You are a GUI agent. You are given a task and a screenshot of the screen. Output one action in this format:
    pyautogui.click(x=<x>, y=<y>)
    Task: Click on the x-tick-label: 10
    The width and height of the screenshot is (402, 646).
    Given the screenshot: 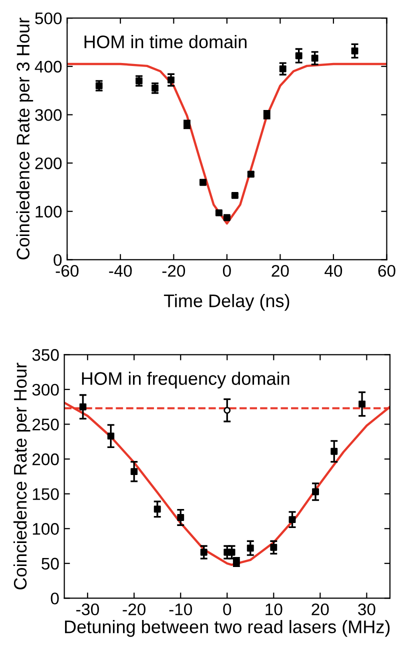 What is the action you would take?
    pyautogui.click(x=274, y=609)
    